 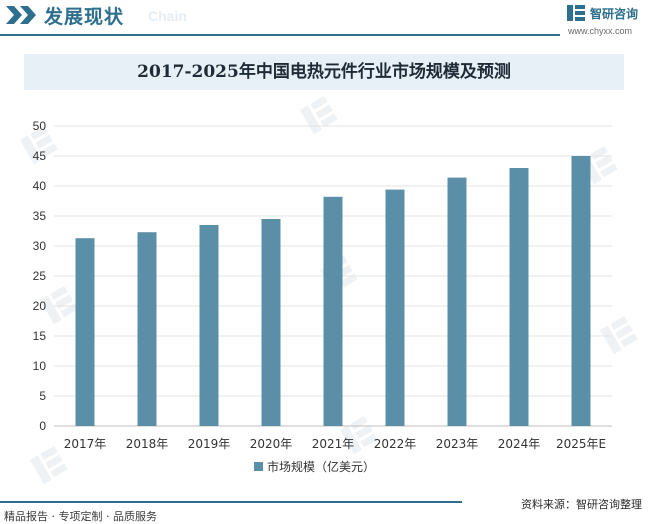 I want to click on legend-swatch, so click(x=258, y=466).